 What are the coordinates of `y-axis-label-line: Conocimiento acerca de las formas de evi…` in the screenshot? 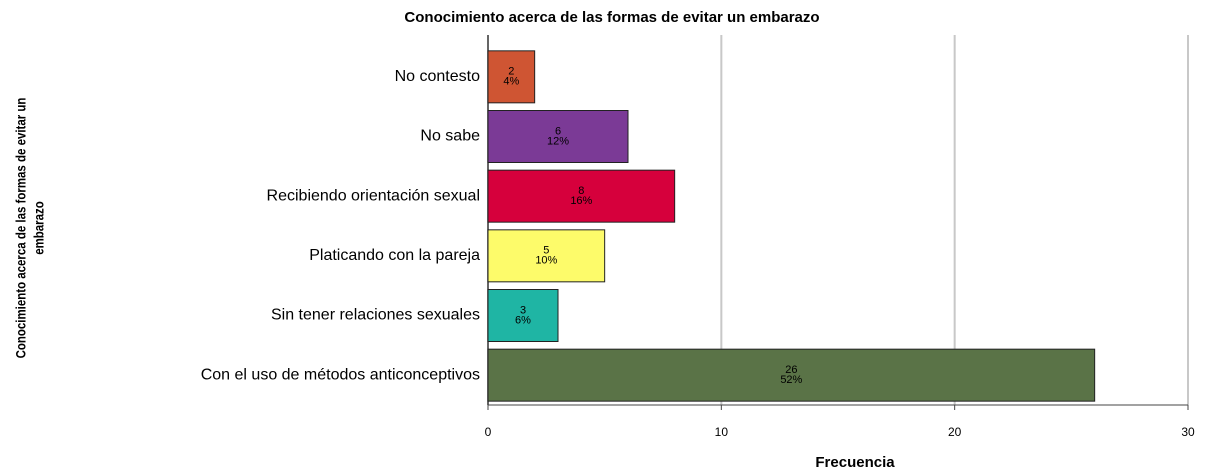 It's located at (21, 227).